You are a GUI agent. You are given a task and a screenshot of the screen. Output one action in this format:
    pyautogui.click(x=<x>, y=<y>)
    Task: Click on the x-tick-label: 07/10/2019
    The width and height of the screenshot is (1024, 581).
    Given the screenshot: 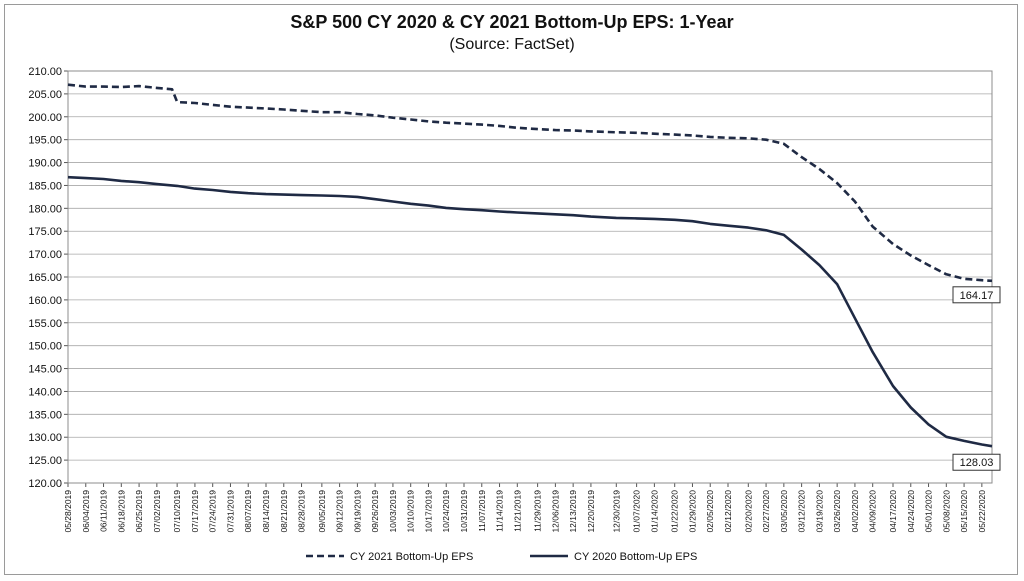 What is the action you would take?
    pyautogui.click(x=177, y=511)
    